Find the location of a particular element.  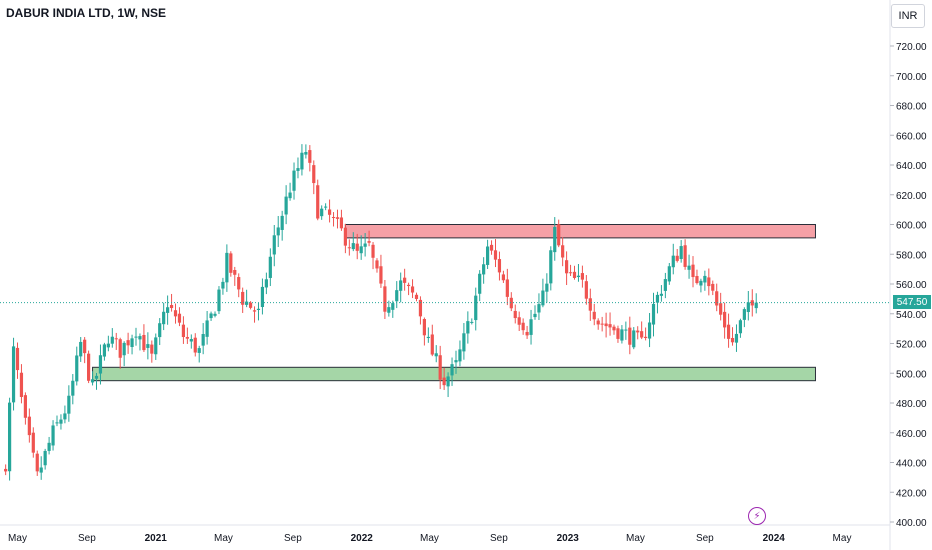

support-zone is located at coordinates (454, 374).